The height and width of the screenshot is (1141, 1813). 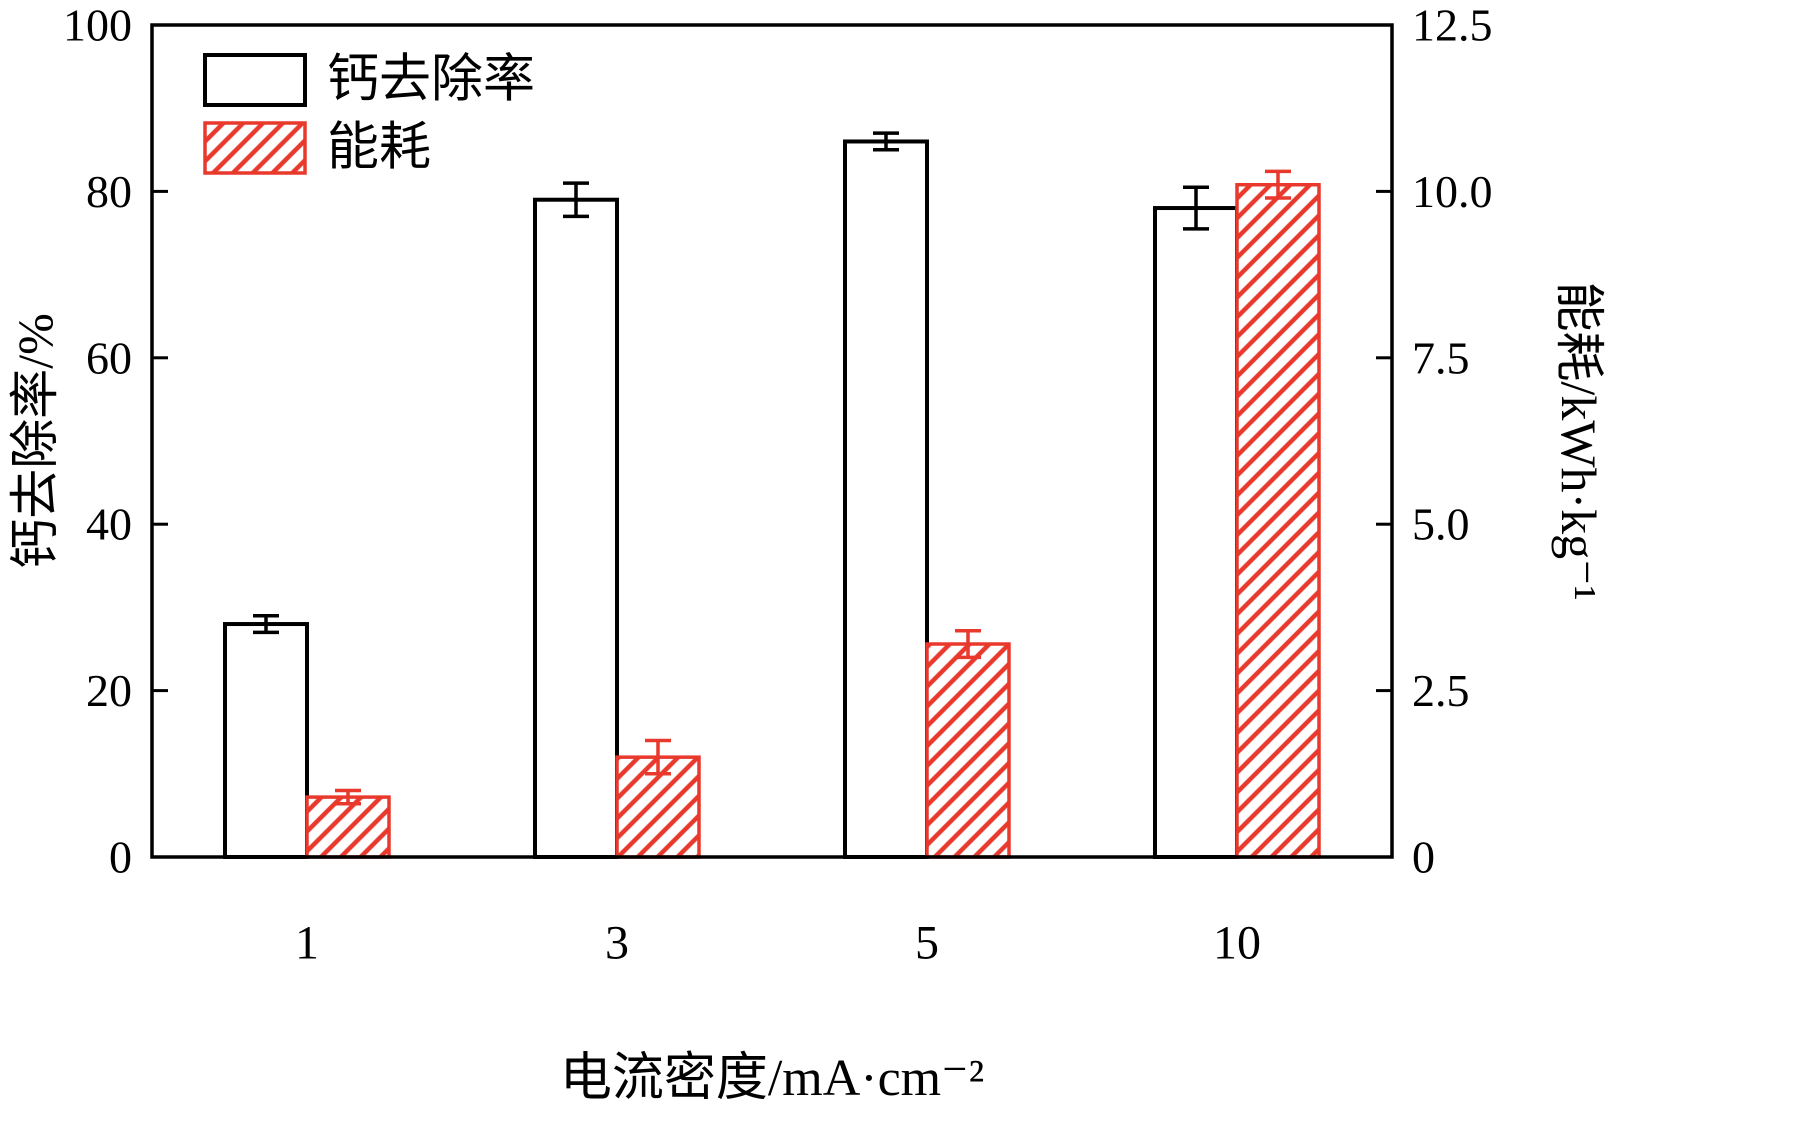 What do you see at coordinates (255, 148) in the screenshot?
I see `legend-swatch-energy` at bounding box center [255, 148].